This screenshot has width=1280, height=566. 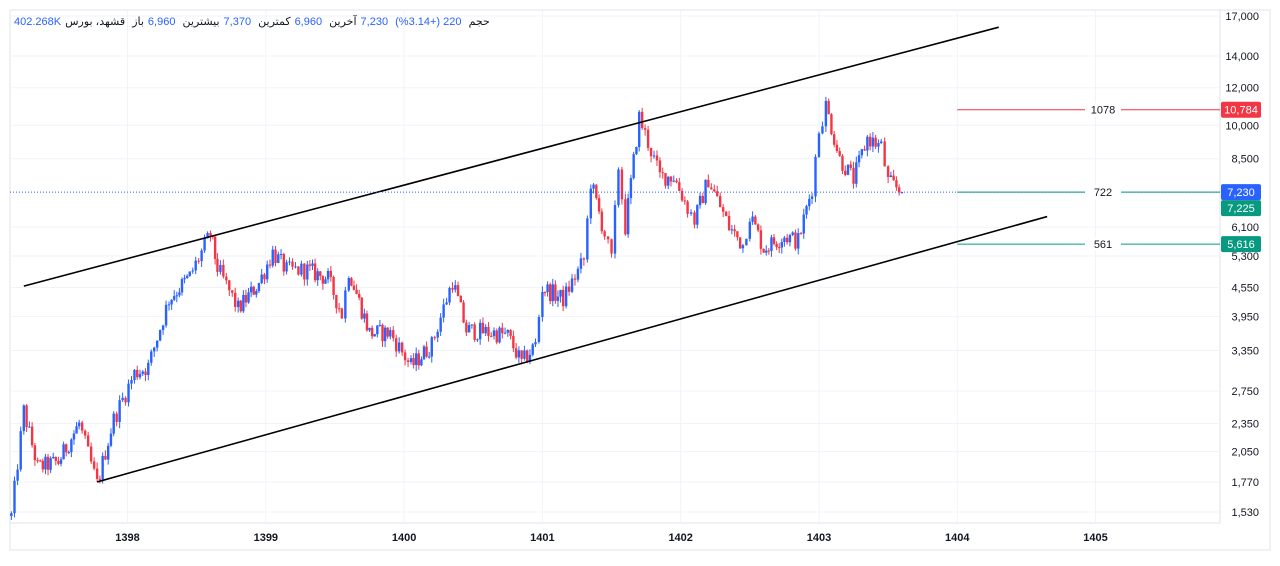 What do you see at coordinates (1245, 352) in the screenshot?
I see `y-tick-label: 3,350` at bounding box center [1245, 352].